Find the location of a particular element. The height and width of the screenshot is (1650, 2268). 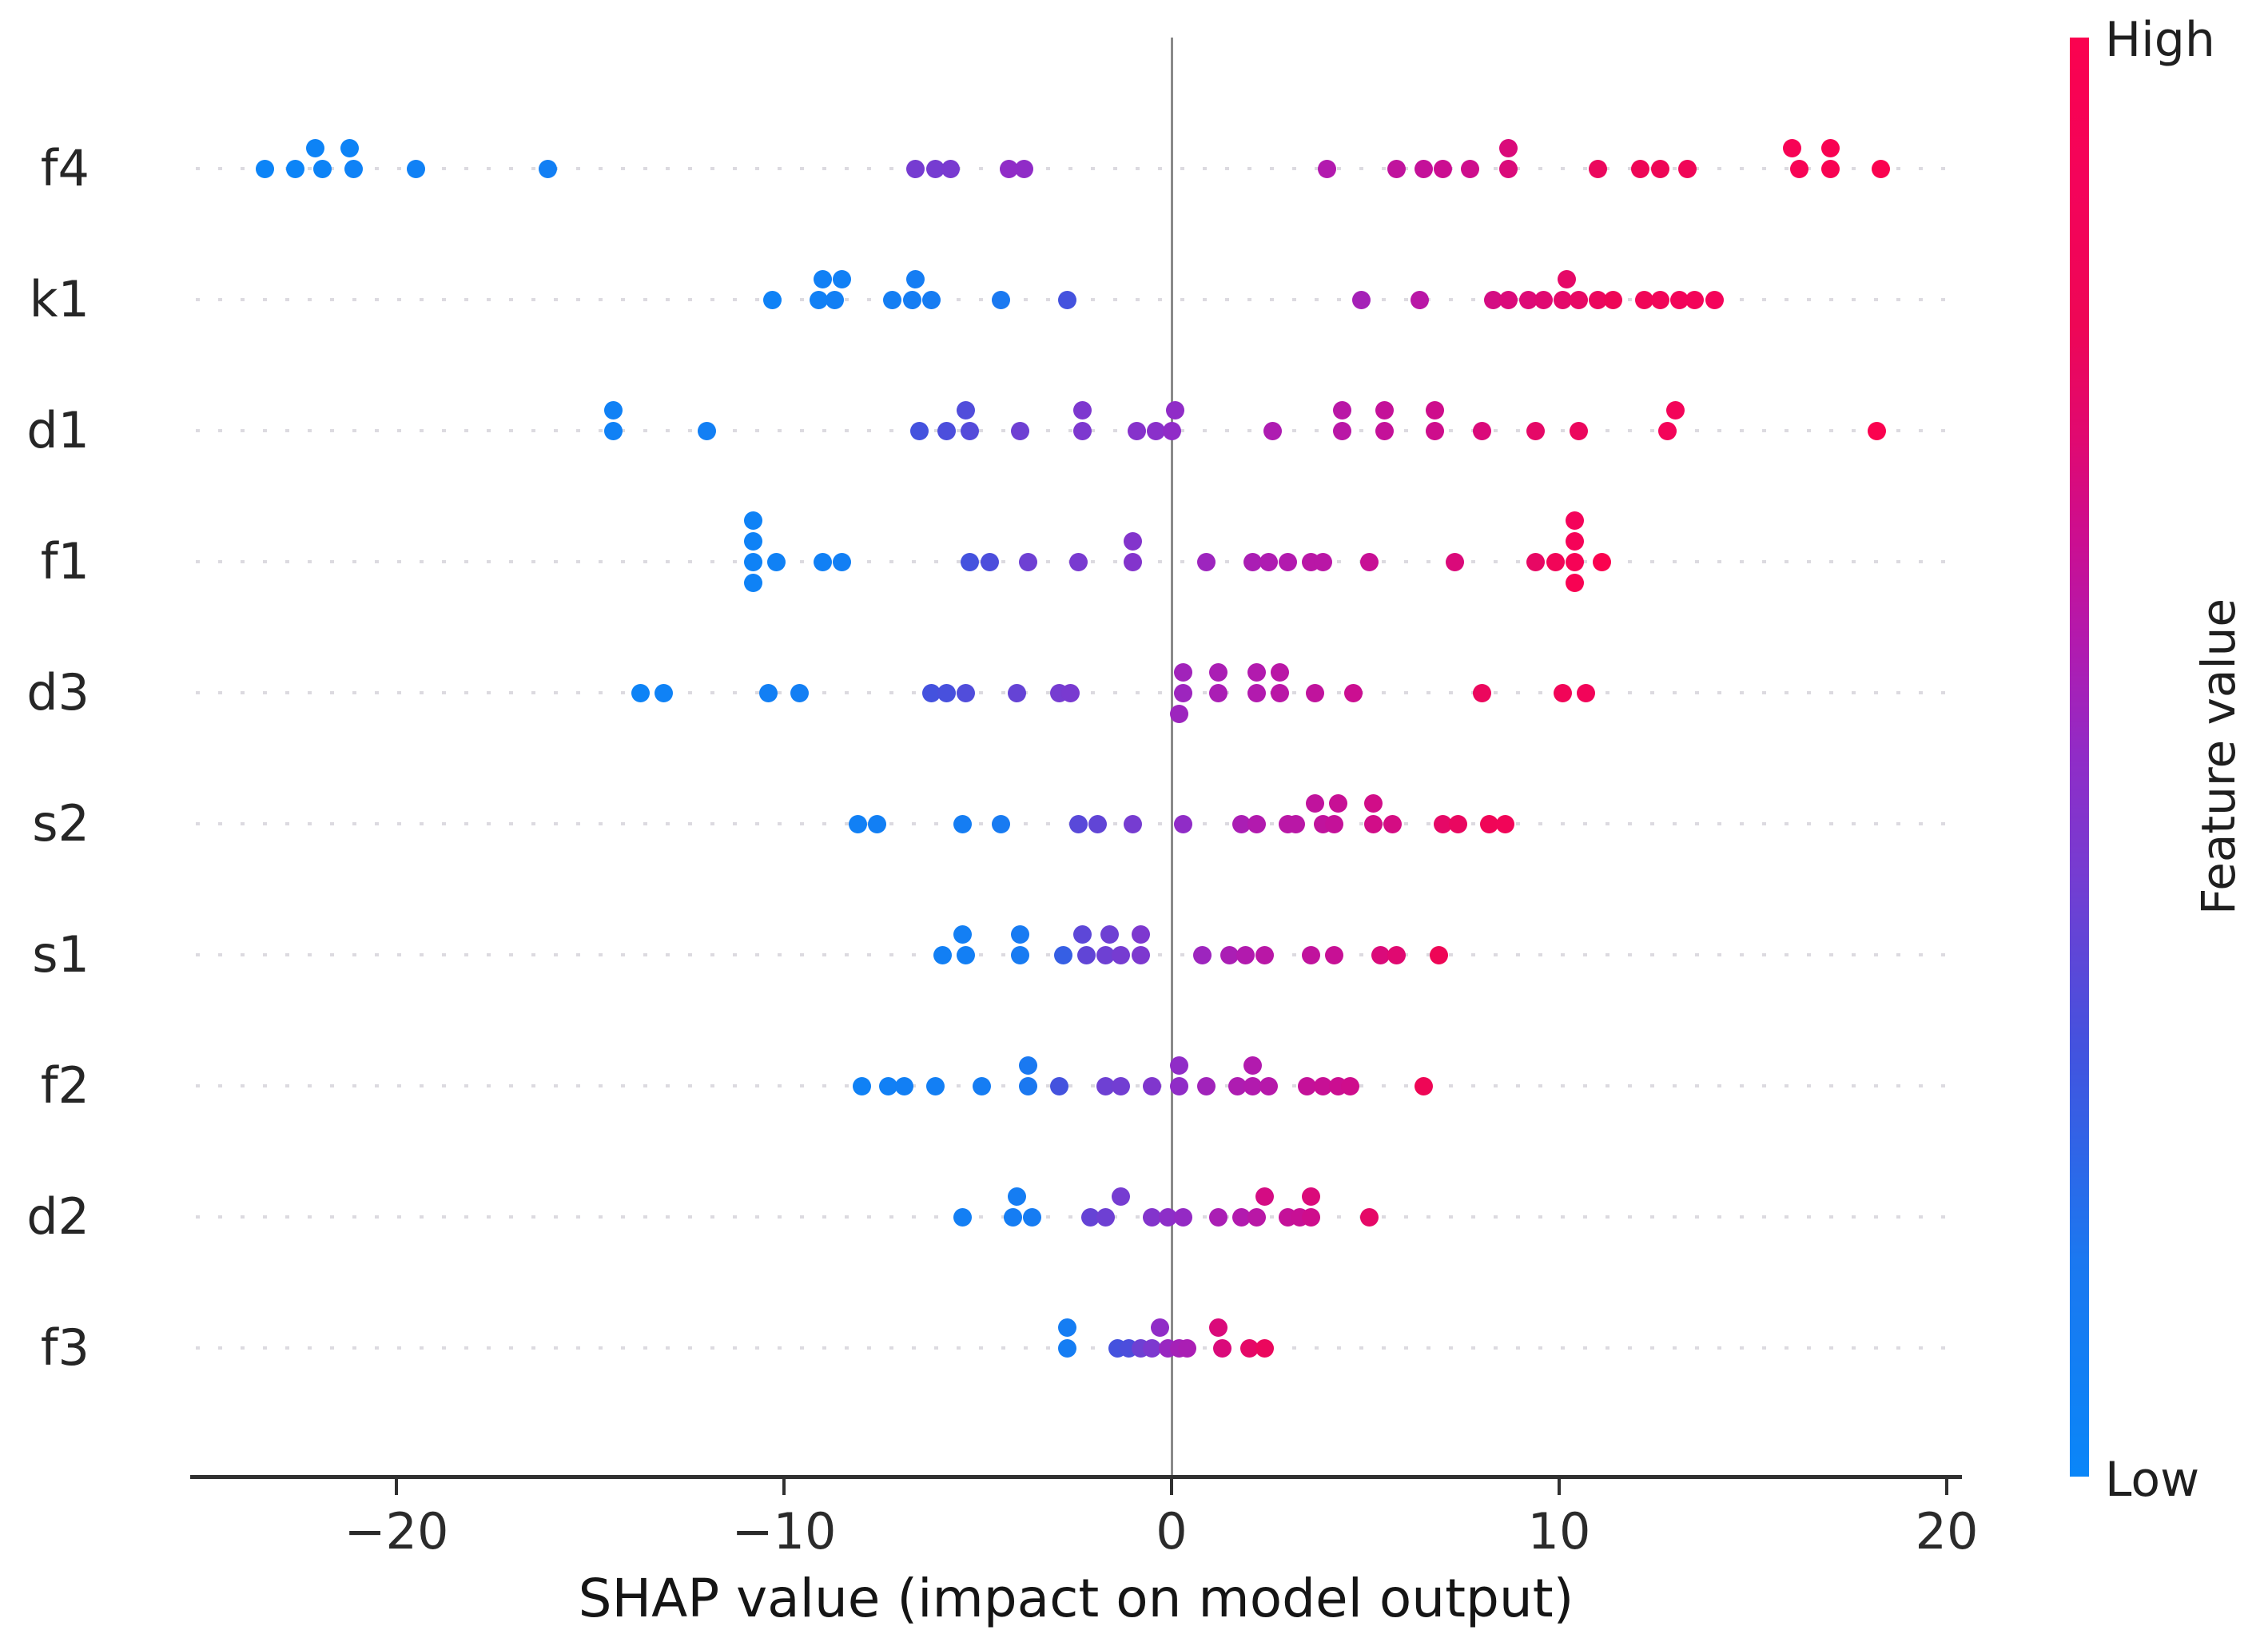

x-tick-label: −10 is located at coordinates (784, 1531).